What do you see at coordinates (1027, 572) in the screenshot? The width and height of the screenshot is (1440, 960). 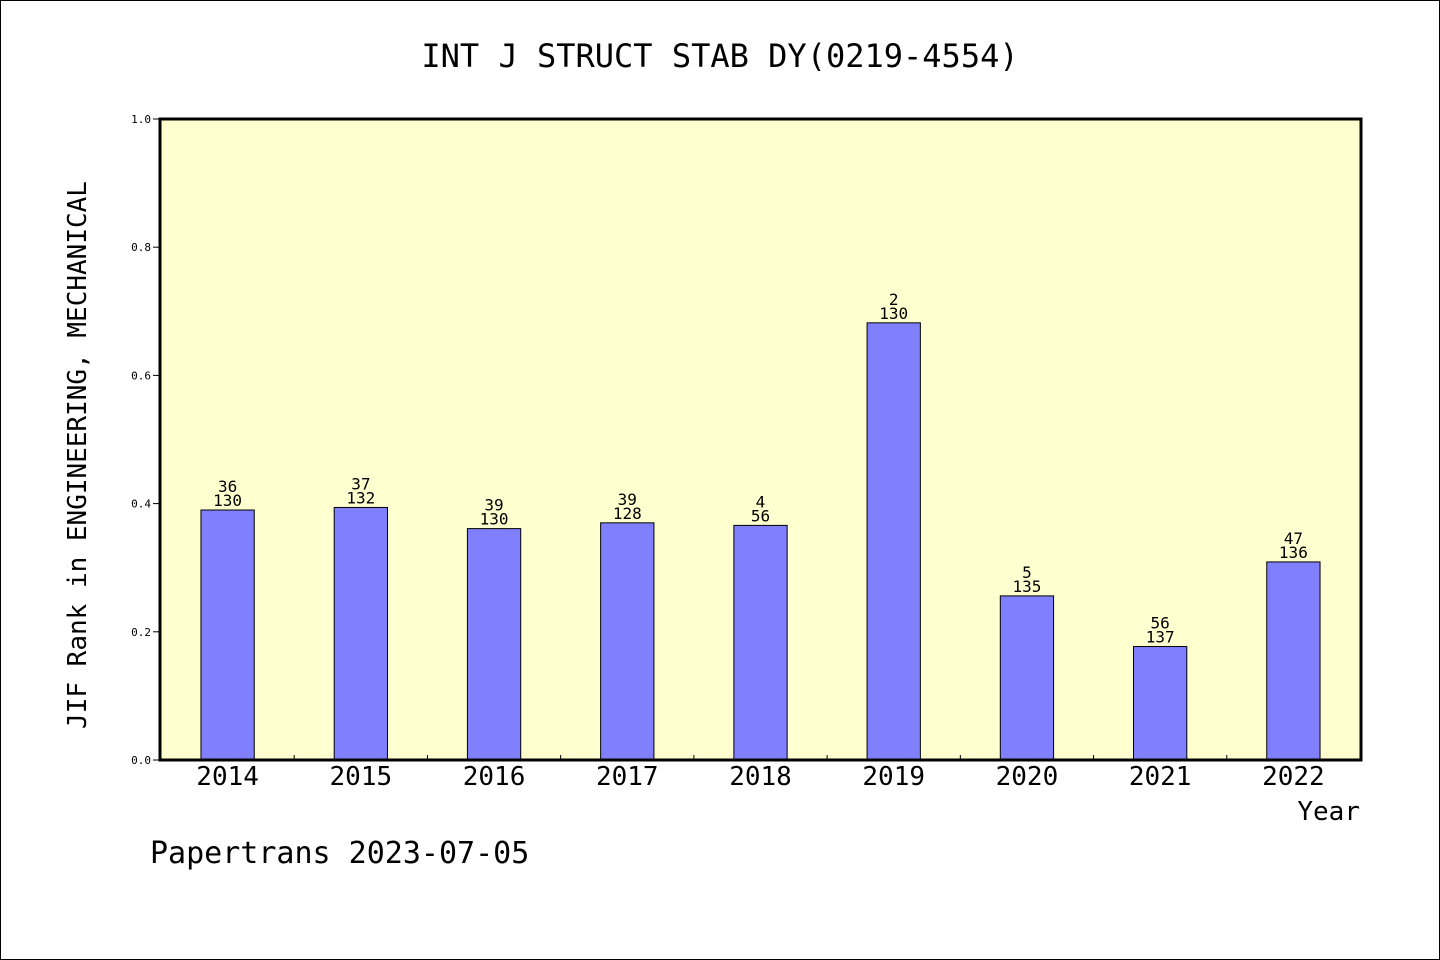 I see `bar-rank-label-2020: 5` at bounding box center [1027, 572].